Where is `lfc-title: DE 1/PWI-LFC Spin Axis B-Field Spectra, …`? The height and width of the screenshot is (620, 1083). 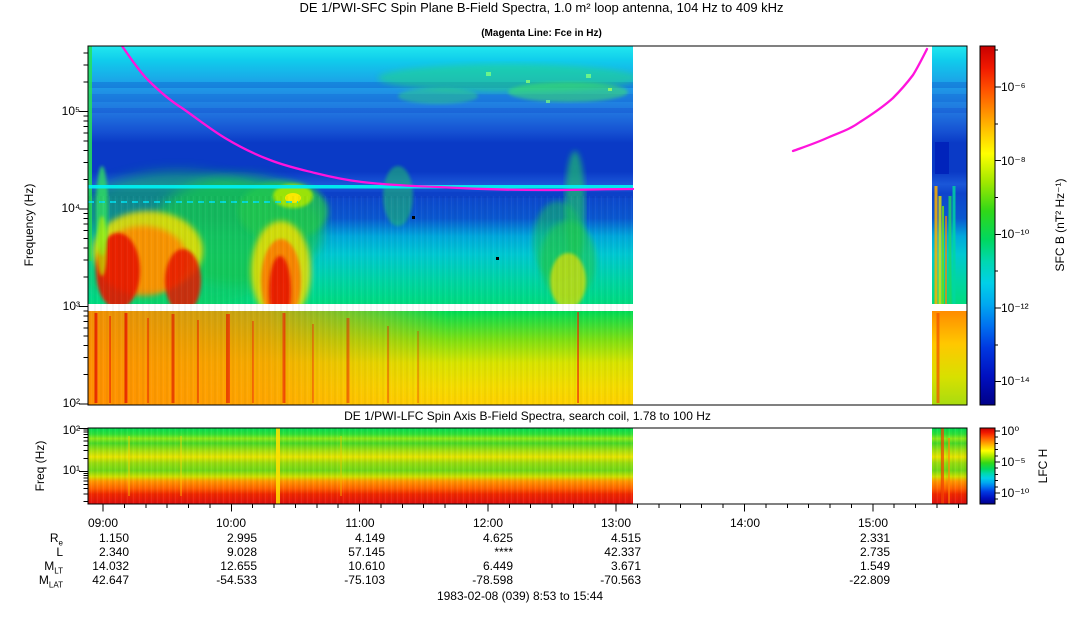 lfc-title: DE 1/PWI-LFC Spin Axis B-Field Spectra, … is located at coordinates (527, 416).